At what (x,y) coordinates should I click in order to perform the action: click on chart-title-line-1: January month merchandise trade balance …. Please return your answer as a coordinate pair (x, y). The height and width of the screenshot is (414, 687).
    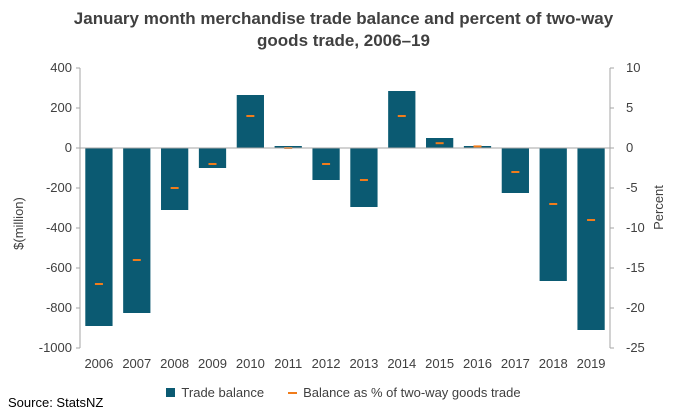
    Looking at the image, I should click on (343, 18).